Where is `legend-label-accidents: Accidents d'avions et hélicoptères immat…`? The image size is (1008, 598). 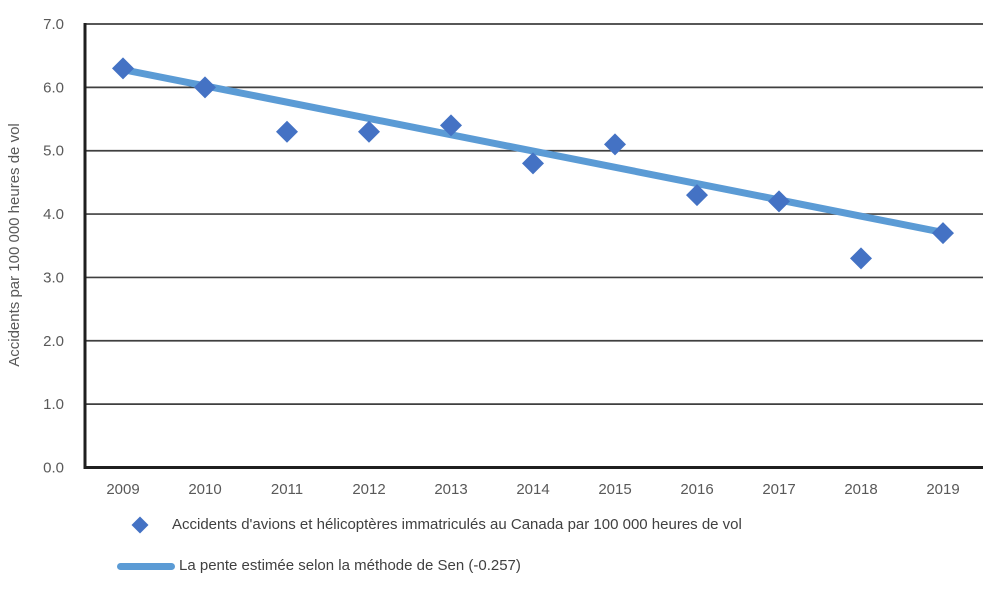
legend-label-accidents: Accidents d'avions et hélicoptères immat… is located at coordinates (457, 524).